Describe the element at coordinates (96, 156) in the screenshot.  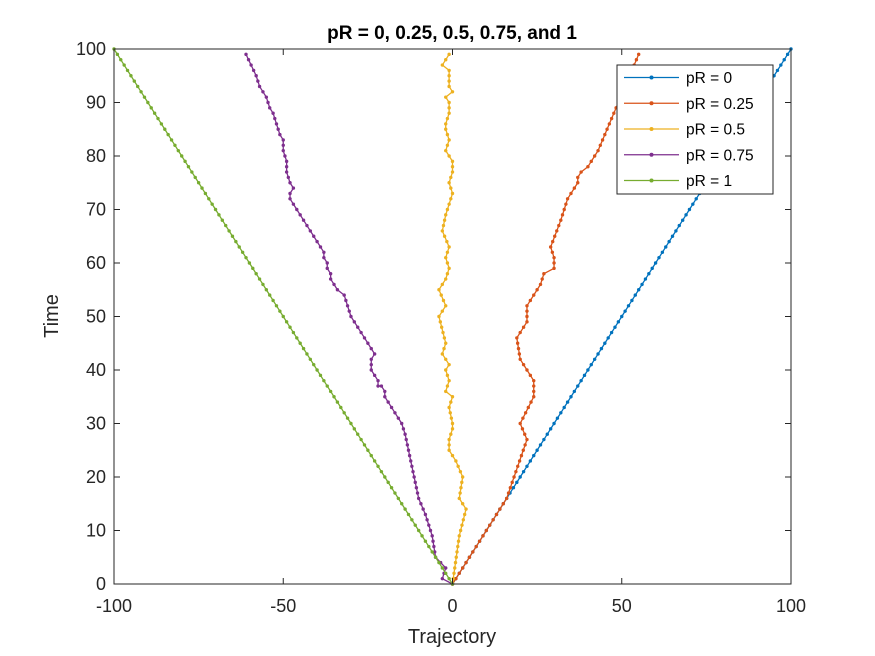
I see `y-tick-label: 80` at that location.